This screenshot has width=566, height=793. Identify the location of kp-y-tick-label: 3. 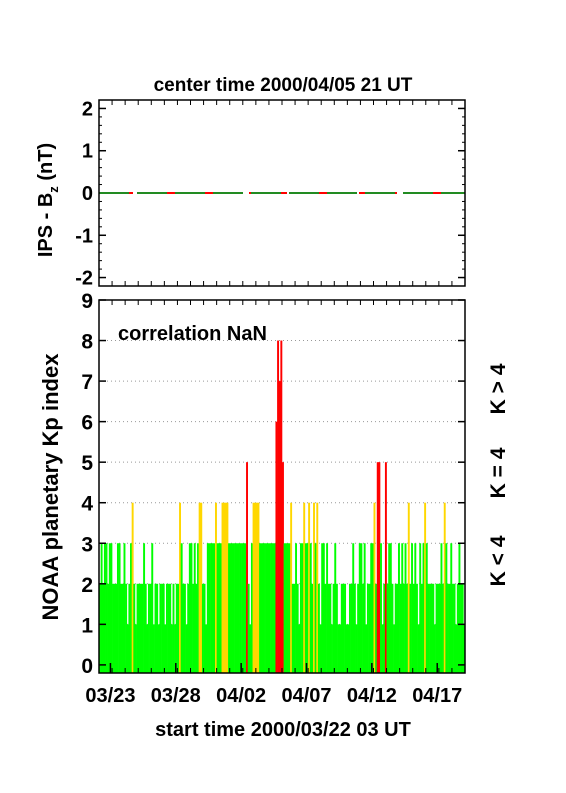
(87, 544).